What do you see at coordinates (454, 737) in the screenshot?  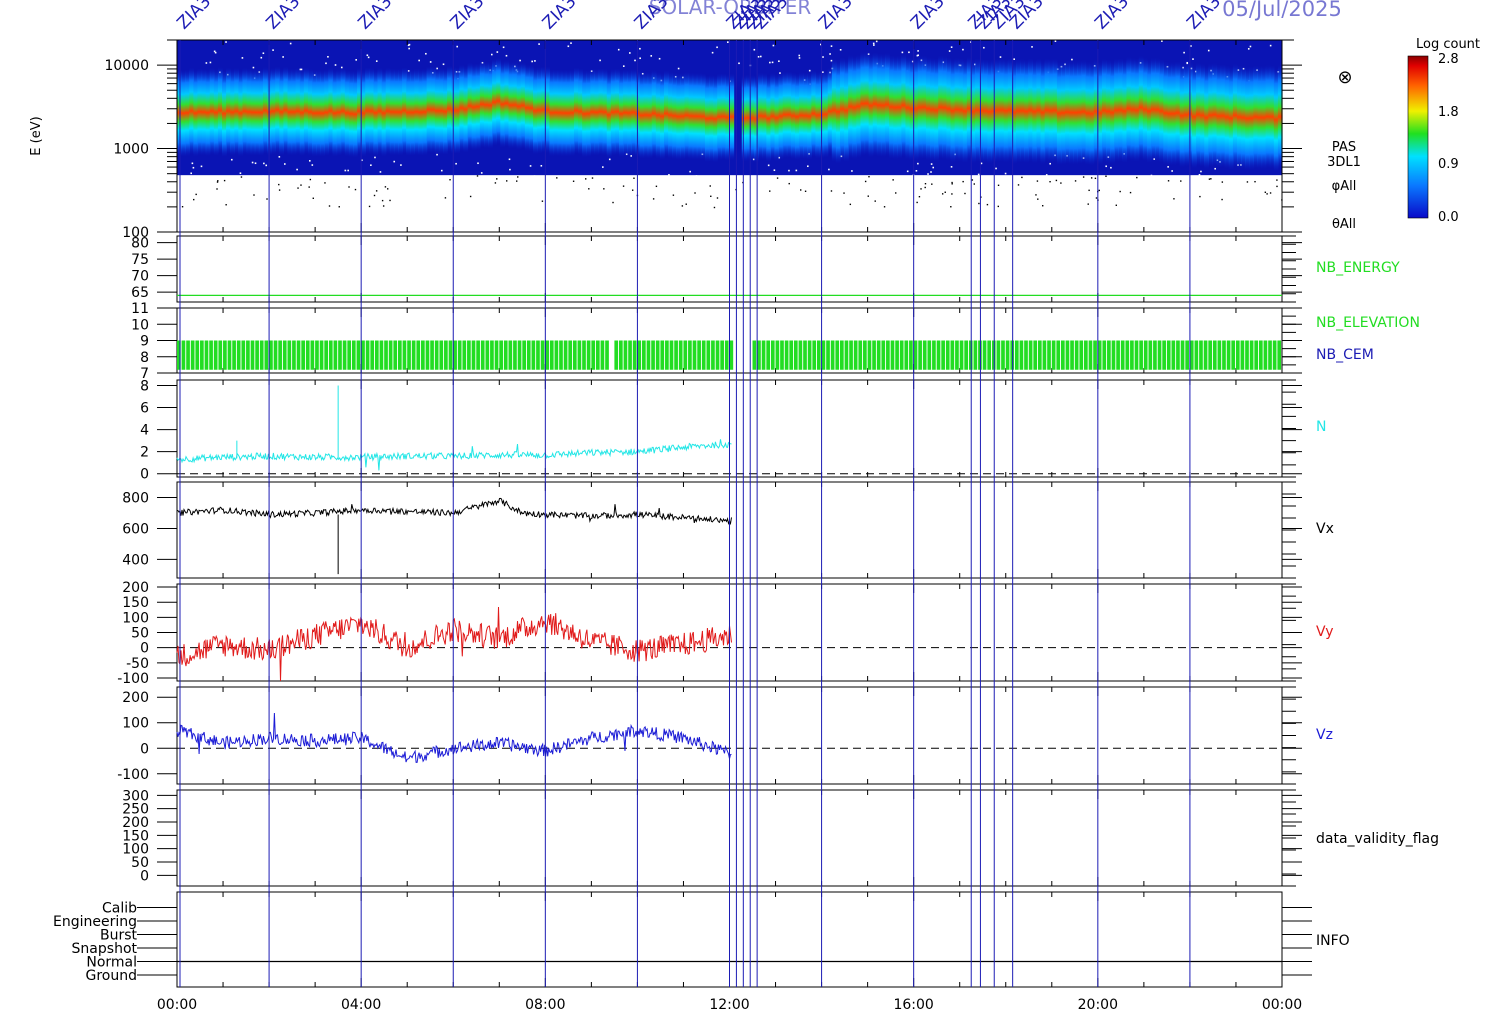 I see `vz-trace` at bounding box center [454, 737].